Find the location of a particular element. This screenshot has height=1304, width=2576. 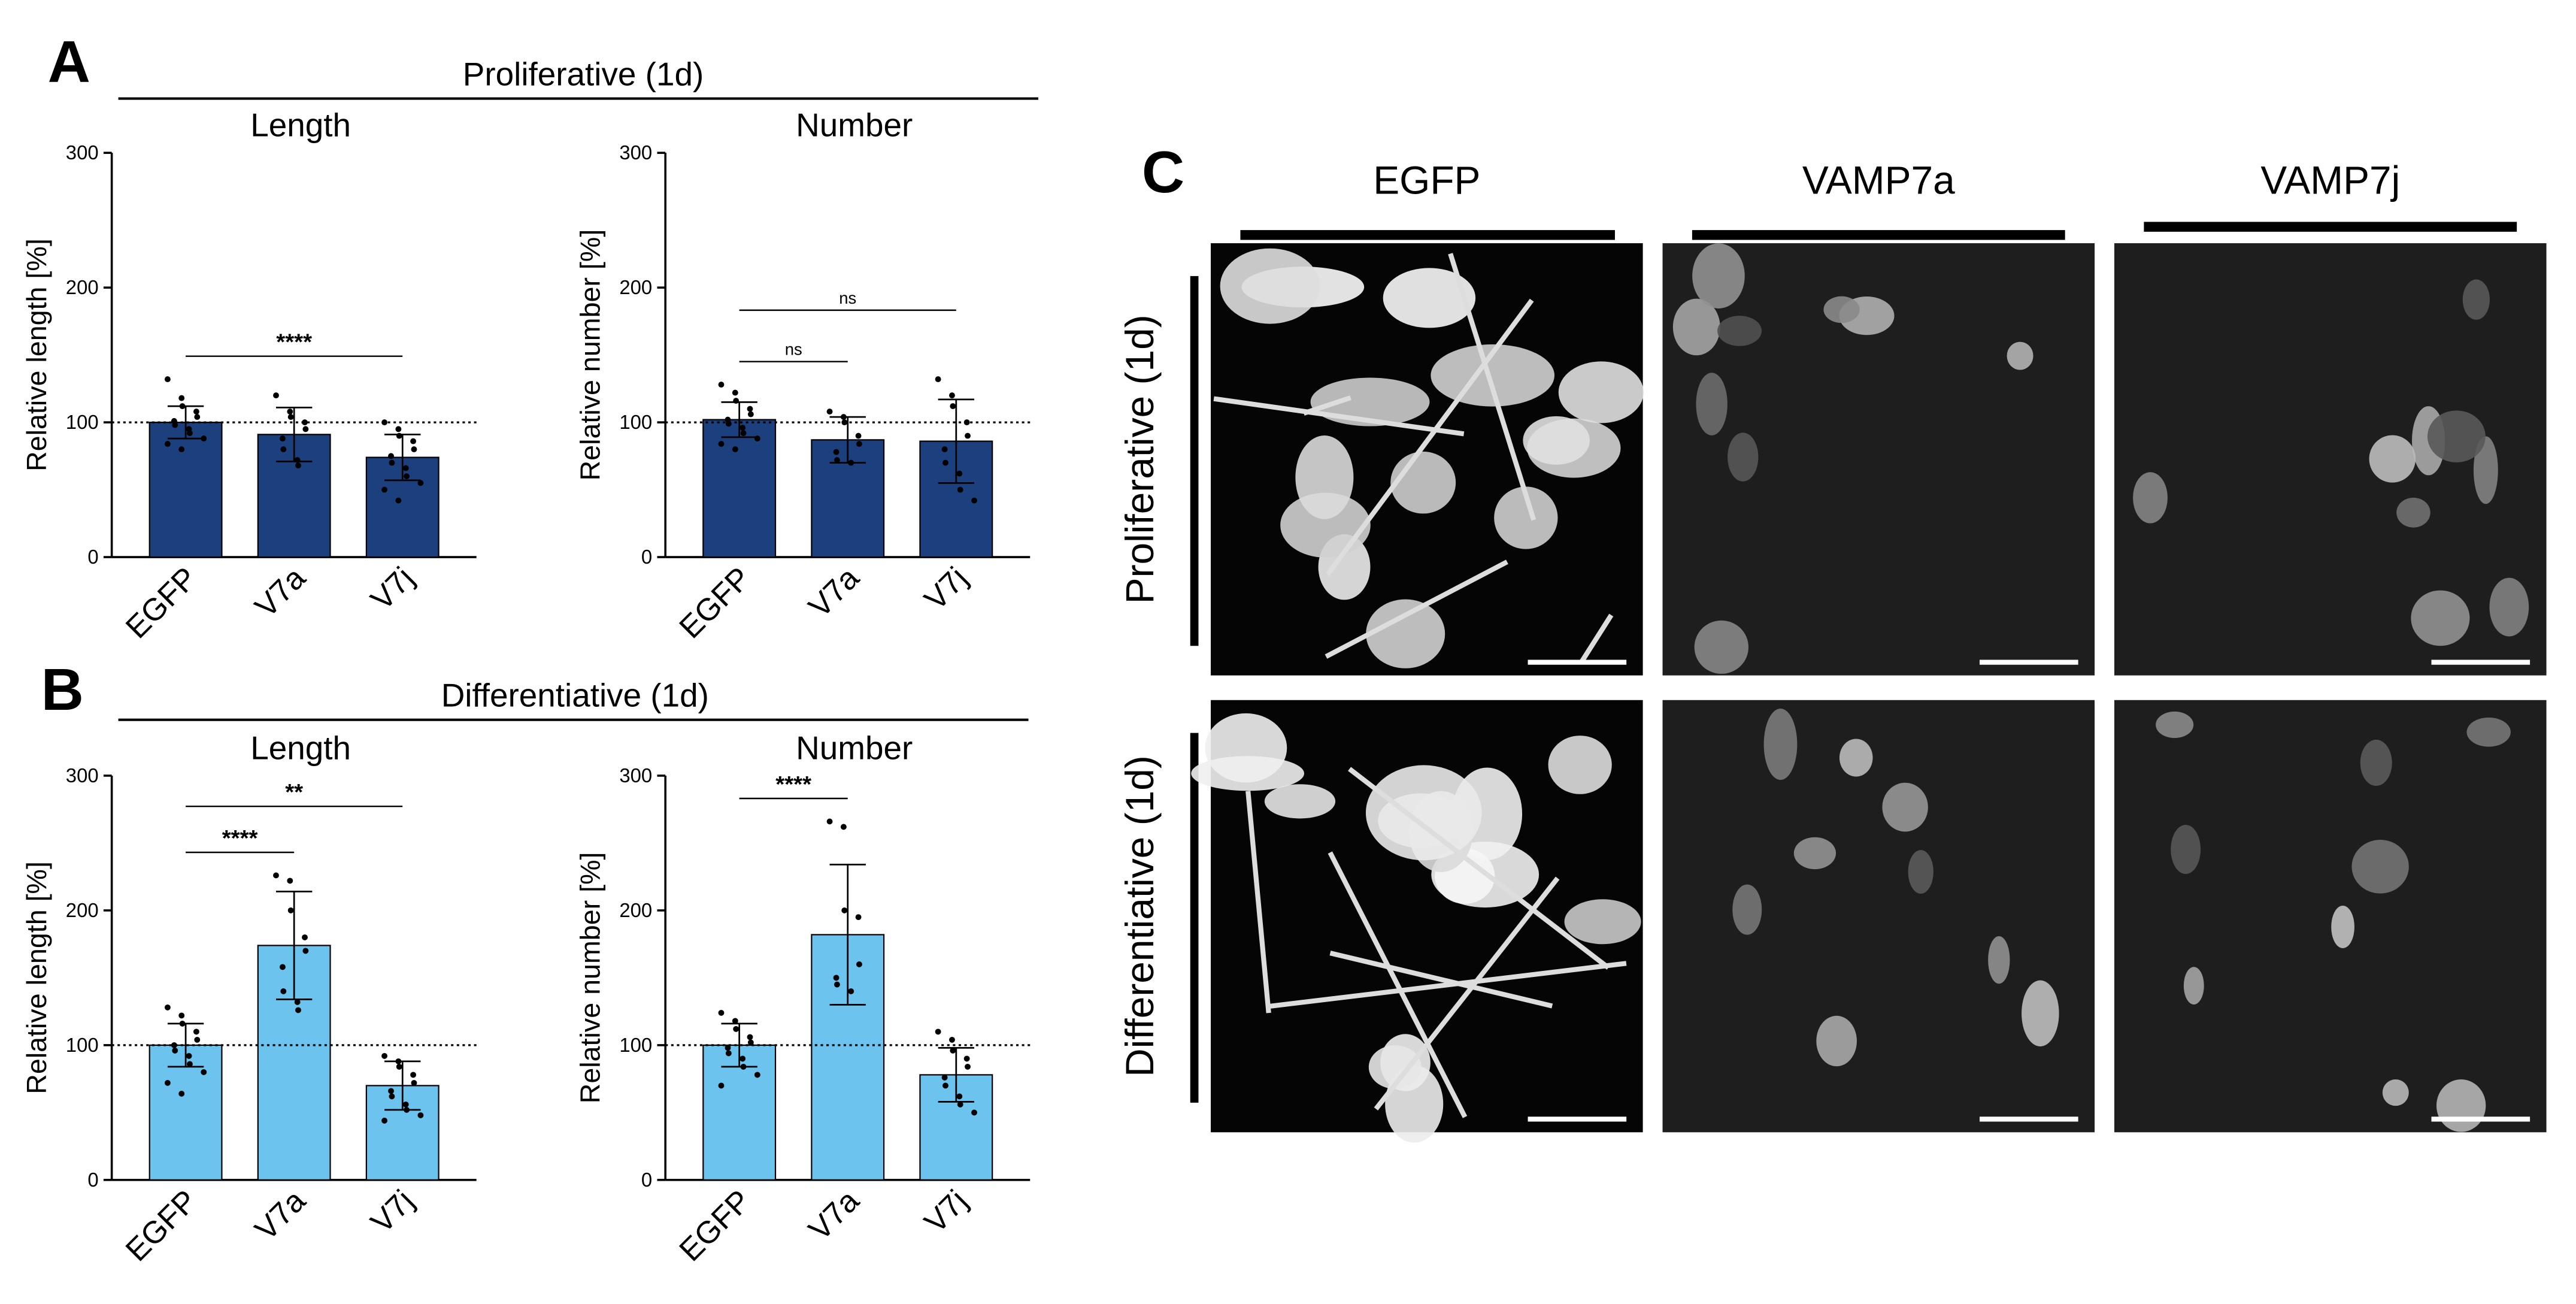

x-tick-label: V7a is located at coordinates (280, 593).